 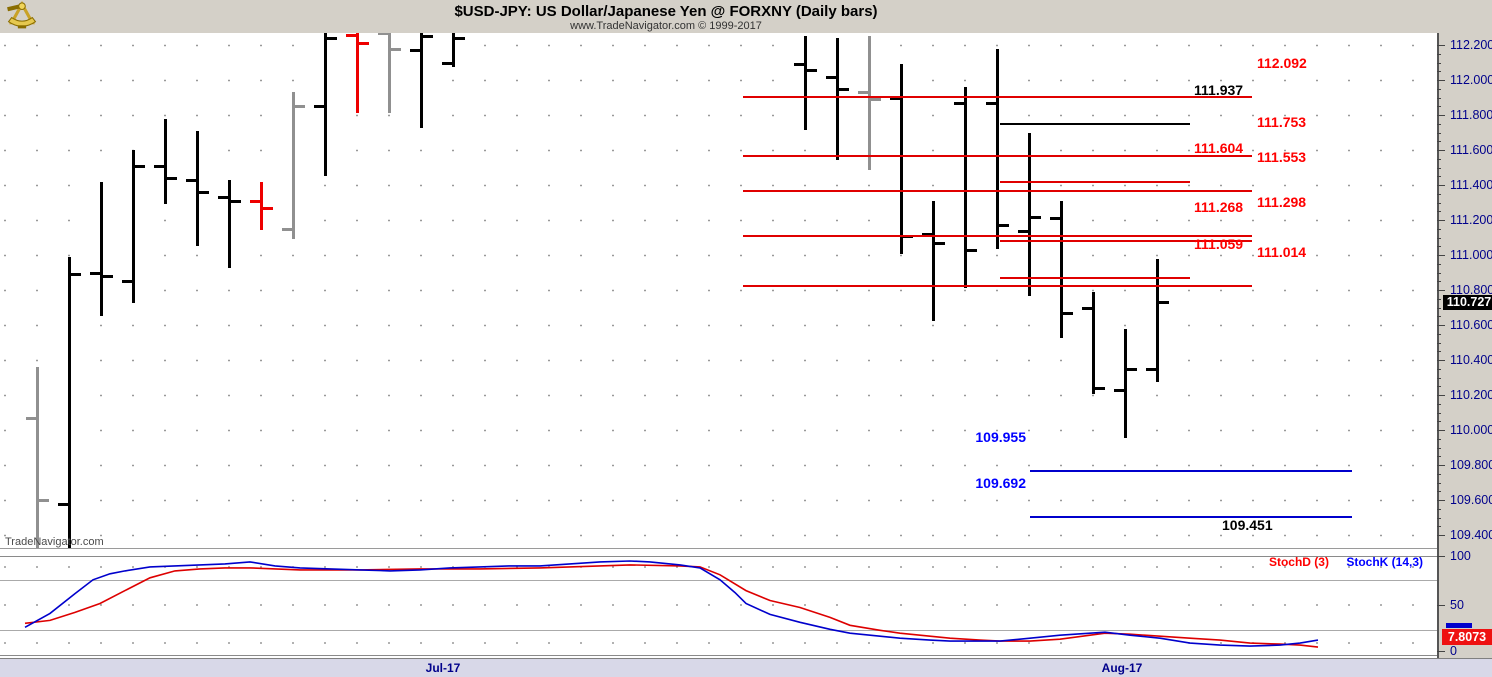 I want to click on stoch-oversold-line, so click(x=718, y=630).